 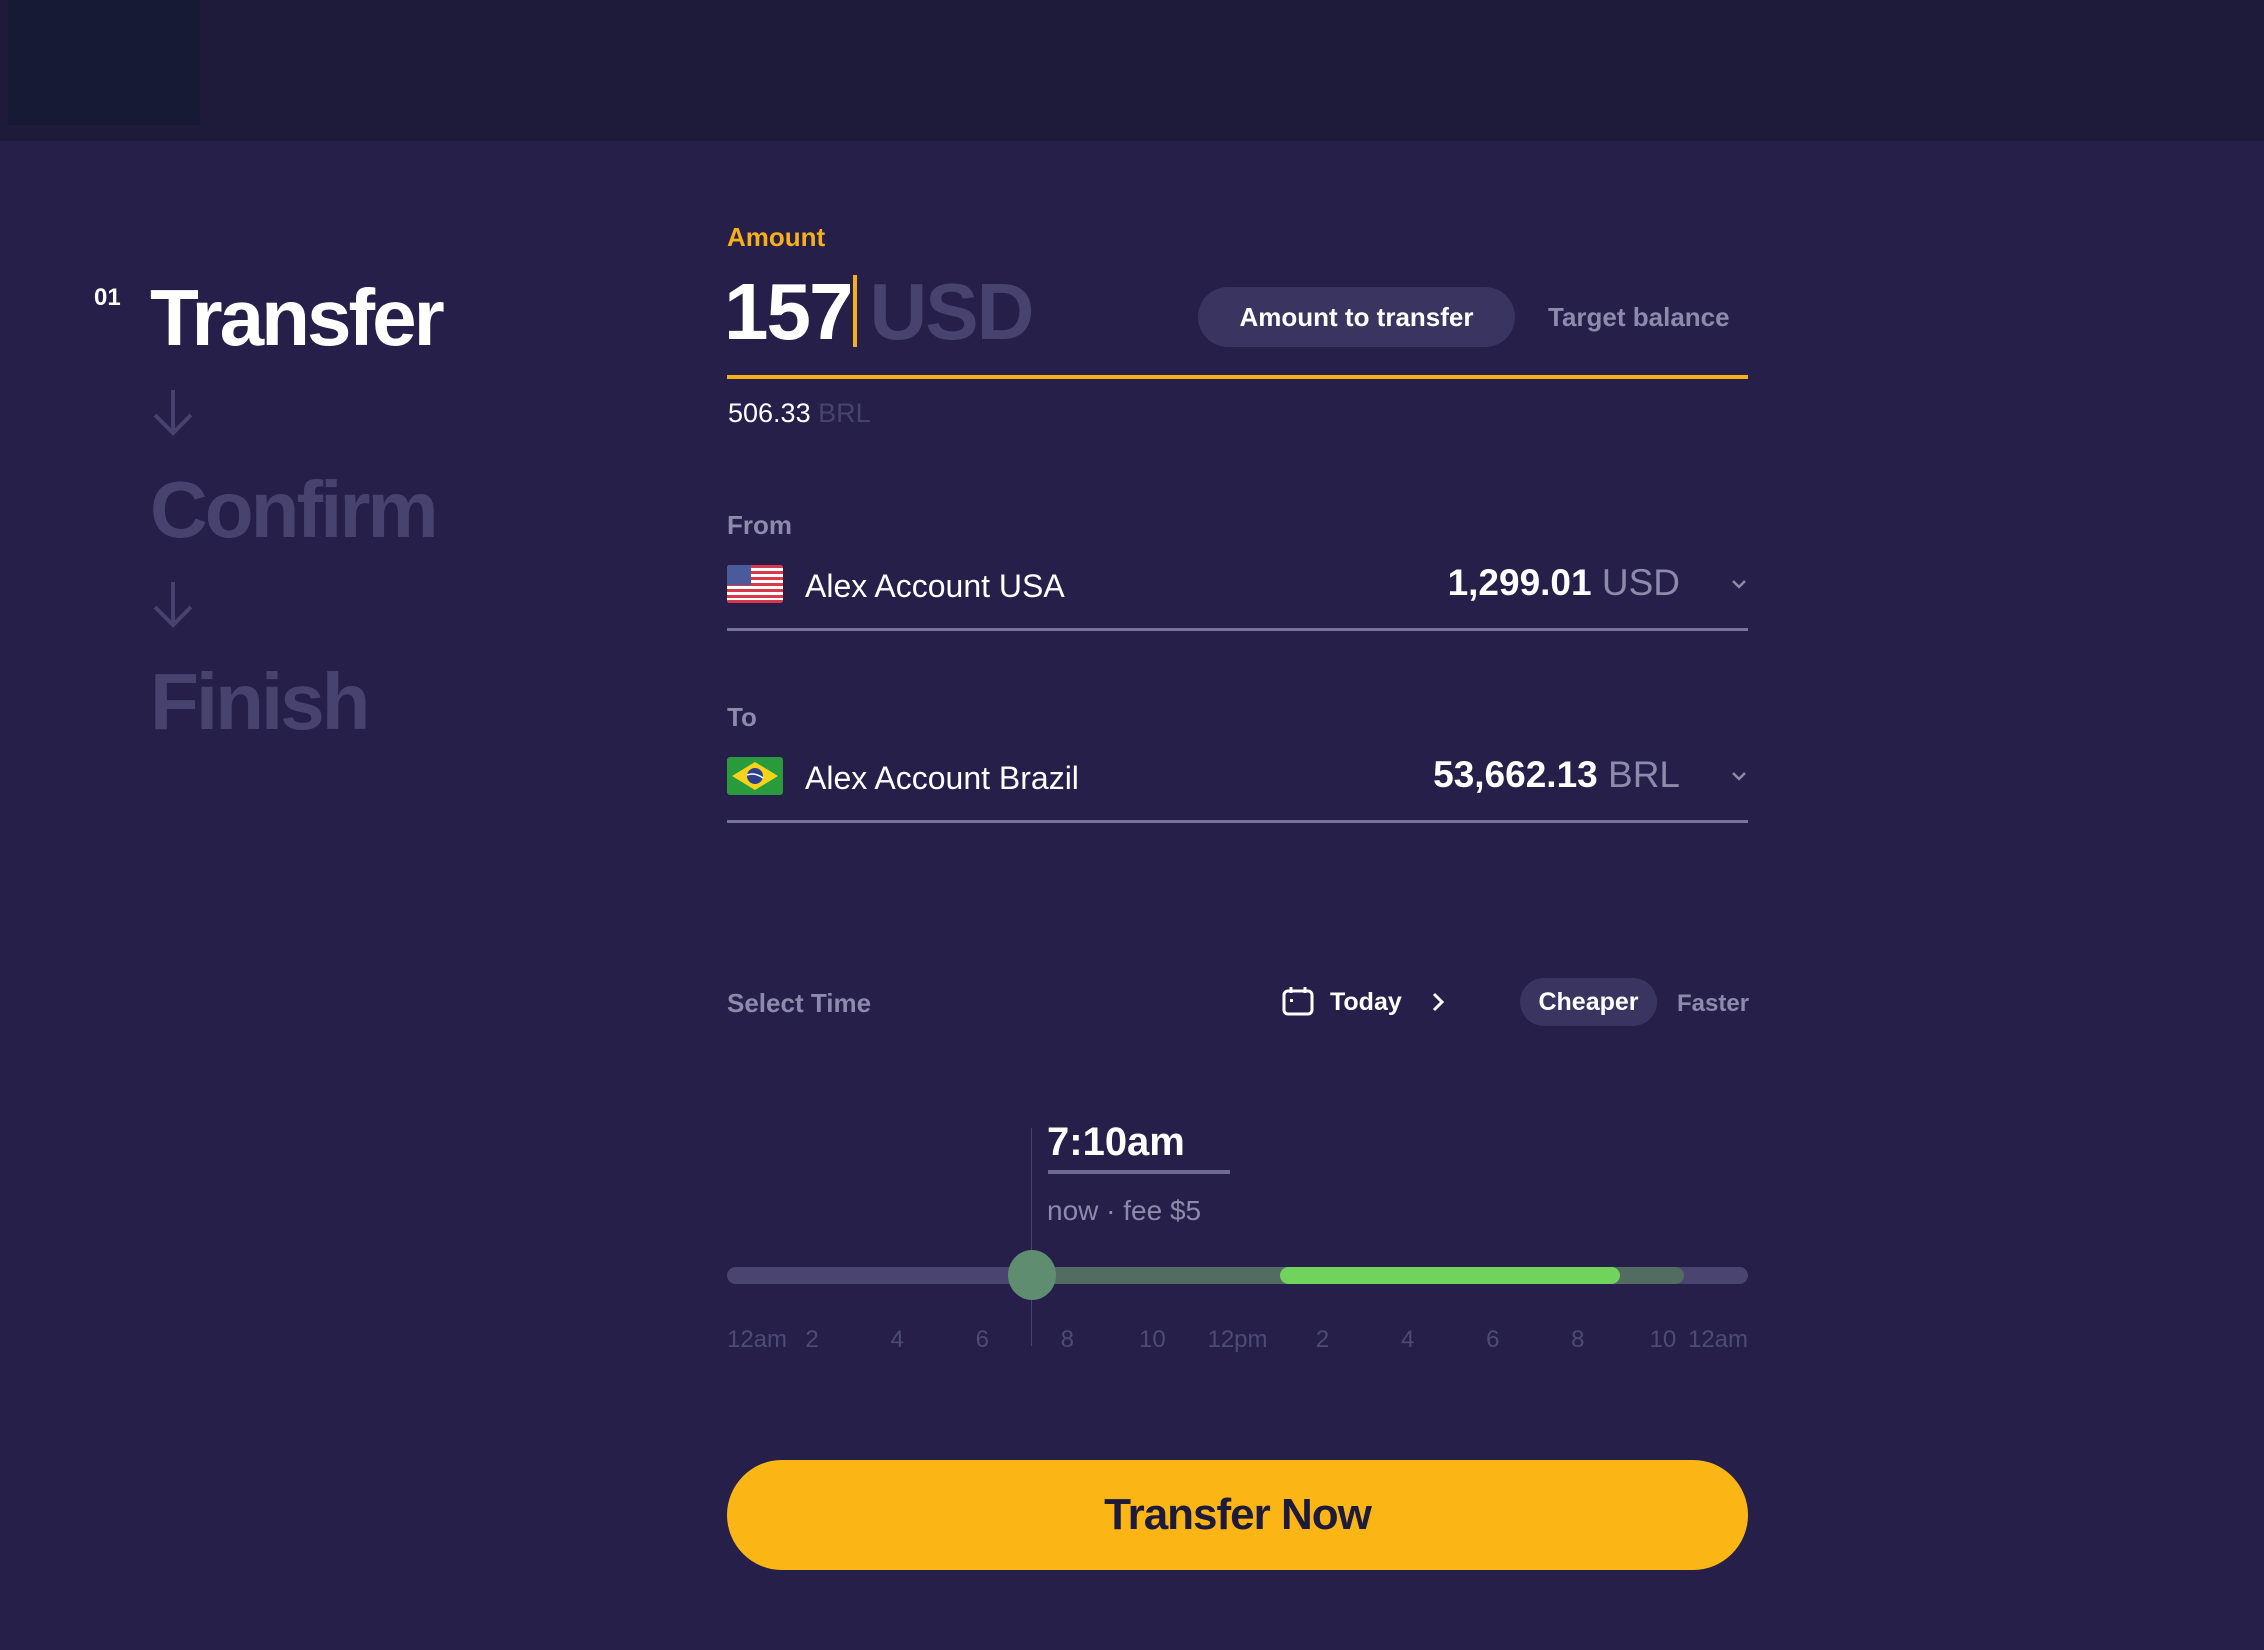 I want to click on selected-time-underline, so click(x=1139, y=1172).